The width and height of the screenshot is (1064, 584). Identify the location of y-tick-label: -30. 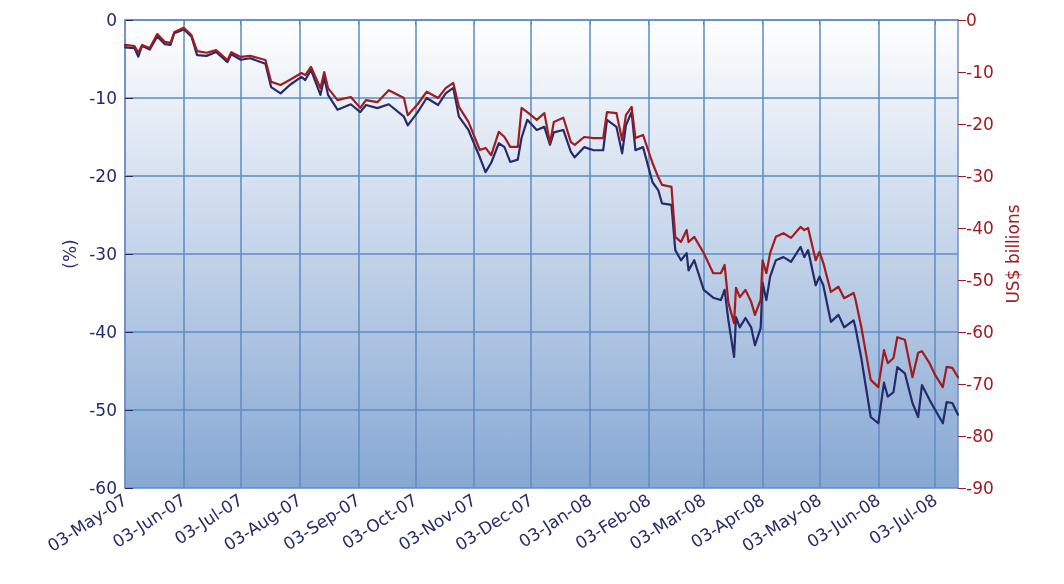
(103, 254).